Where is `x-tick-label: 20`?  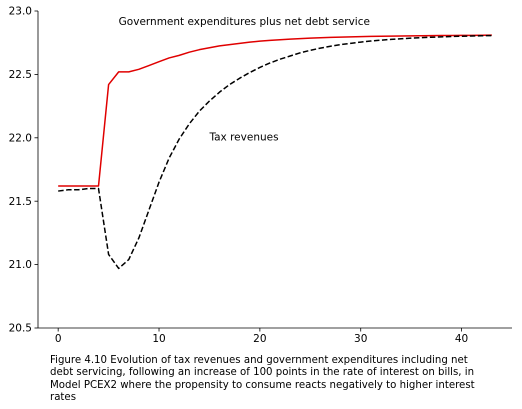 x-tick-label: 20 is located at coordinates (259, 339).